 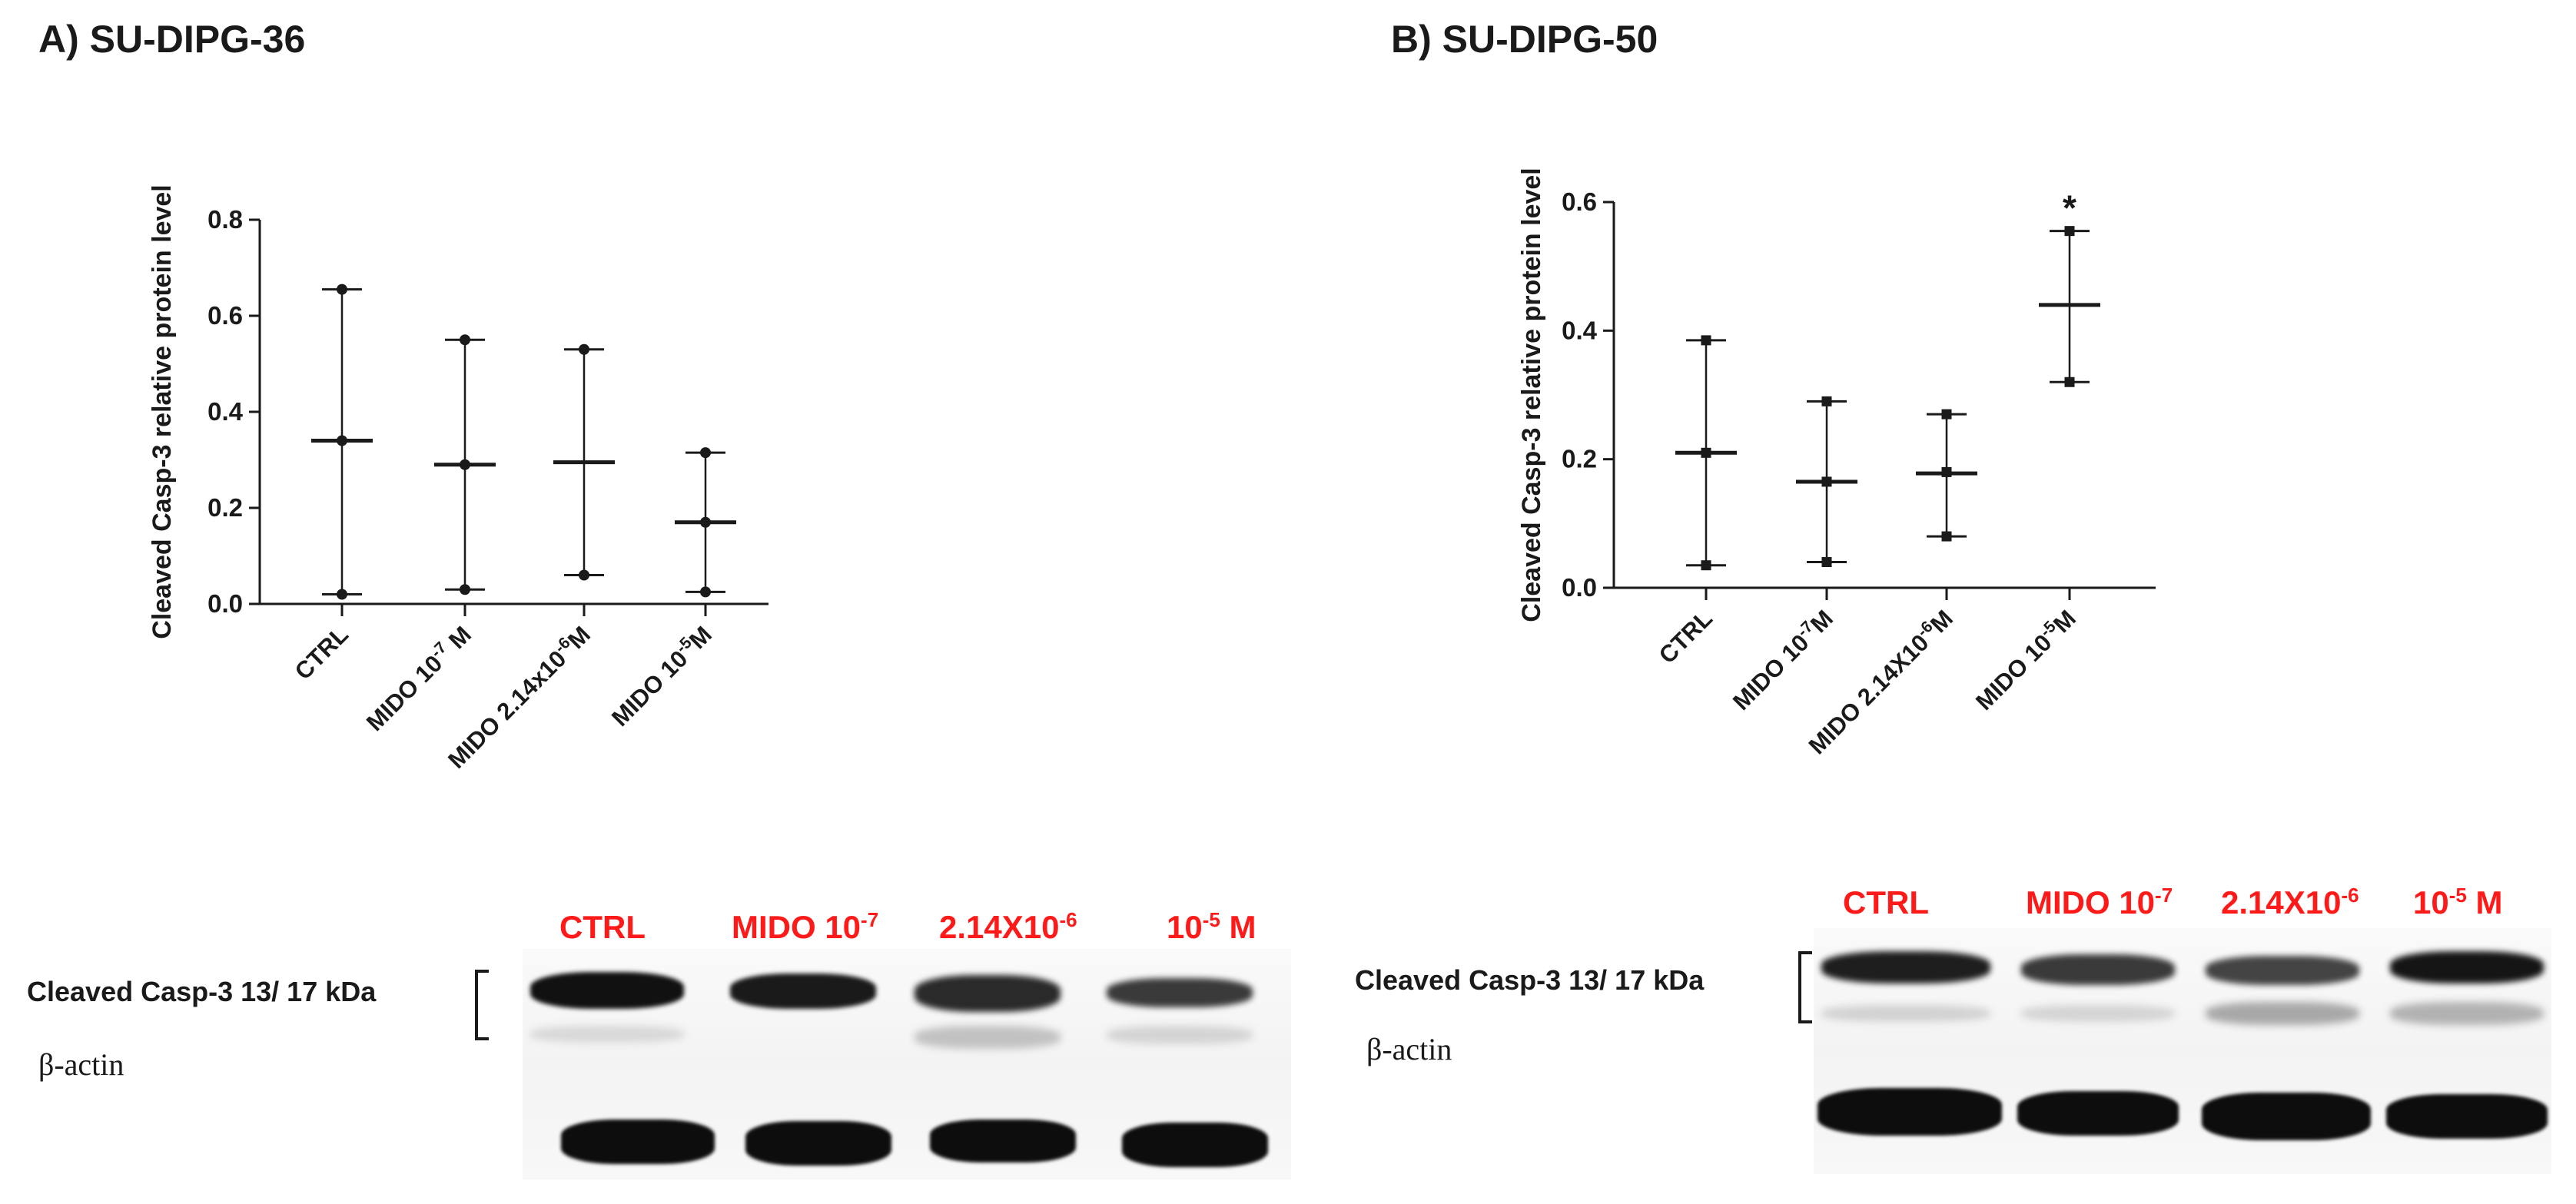 What do you see at coordinates (2290, 902) in the screenshot?
I see `blot-b-lane-label-3: 2.14X10-6` at bounding box center [2290, 902].